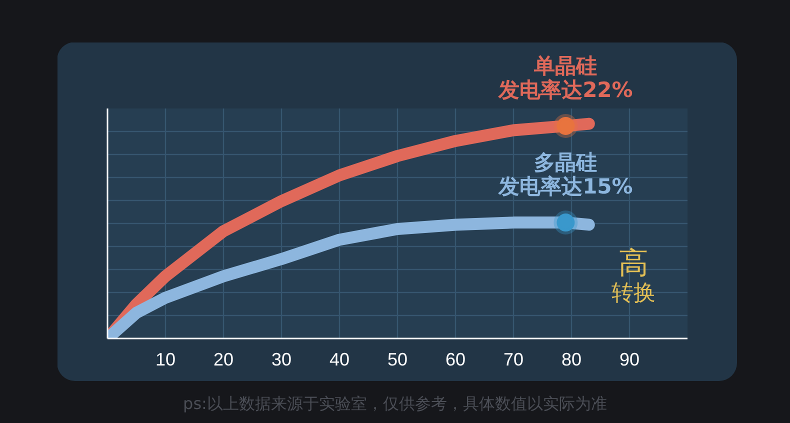 The width and height of the screenshot is (790, 423). I want to click on x-tick-label: 50, so click(397, 360).